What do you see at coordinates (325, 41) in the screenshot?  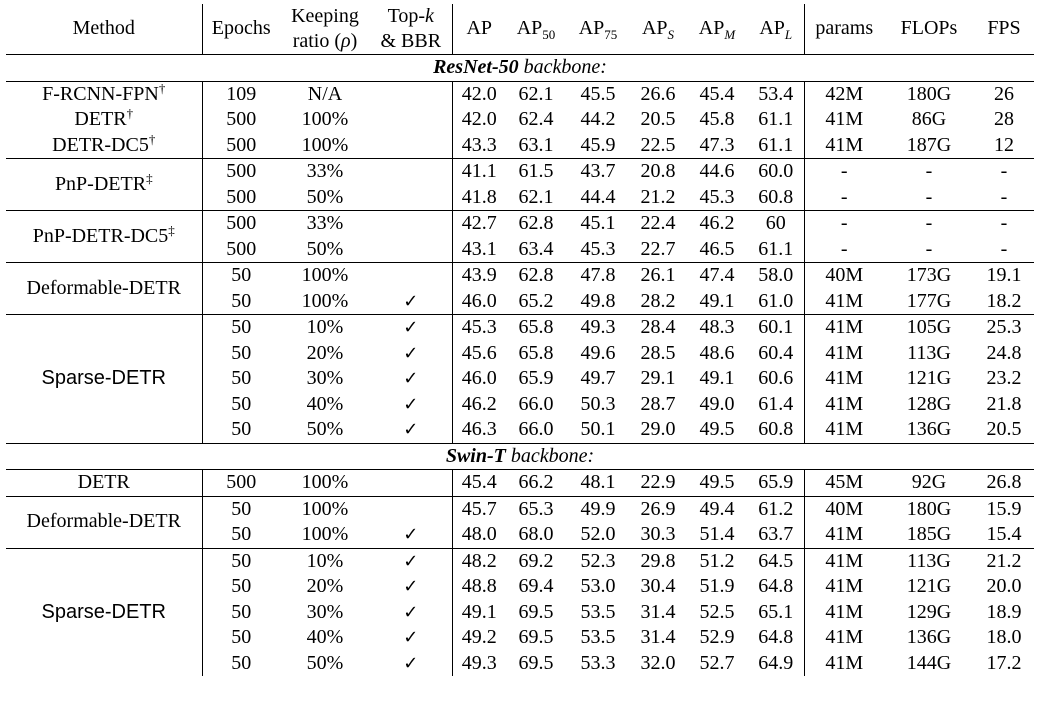 I see `header-keeping-ratio-line2: ratio (ρ)` at bounding box center [325, 41].